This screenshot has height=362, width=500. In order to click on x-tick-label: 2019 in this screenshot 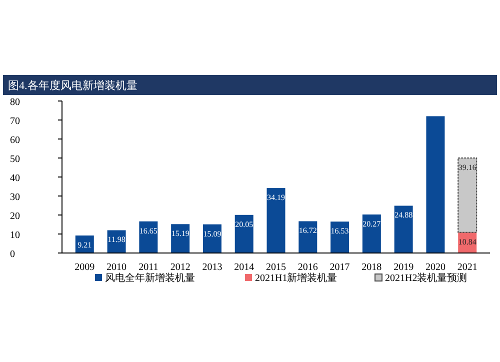, I will do `click(404, 267)`.